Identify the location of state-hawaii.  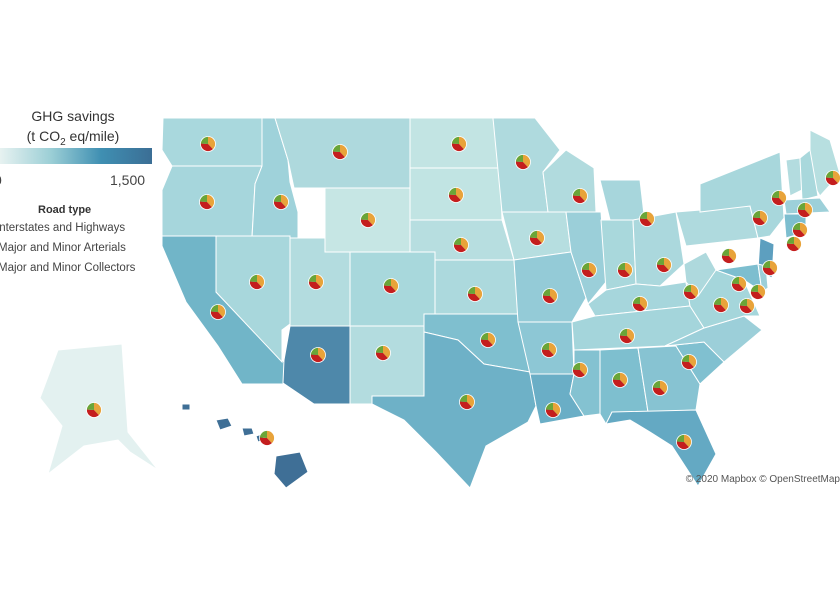
(291, 470).